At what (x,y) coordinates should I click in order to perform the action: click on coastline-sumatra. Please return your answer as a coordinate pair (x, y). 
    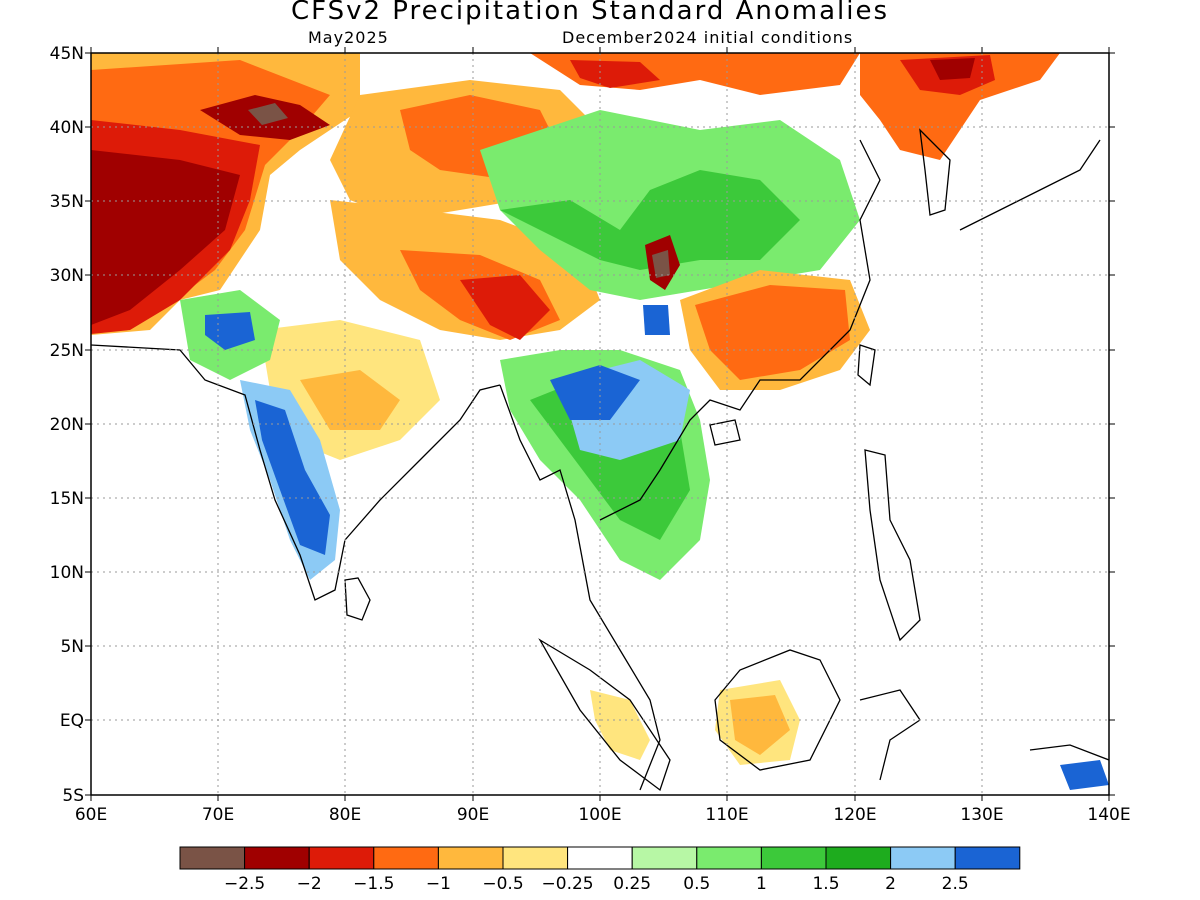
    Looking at the image, I should click on (604, 715).